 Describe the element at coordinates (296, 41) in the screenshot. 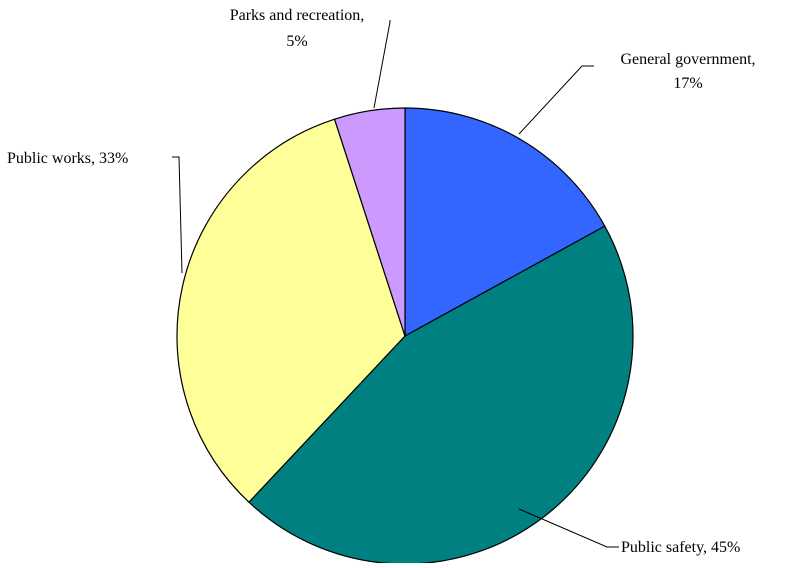

I see `slice-label-value: 5%` at that location.